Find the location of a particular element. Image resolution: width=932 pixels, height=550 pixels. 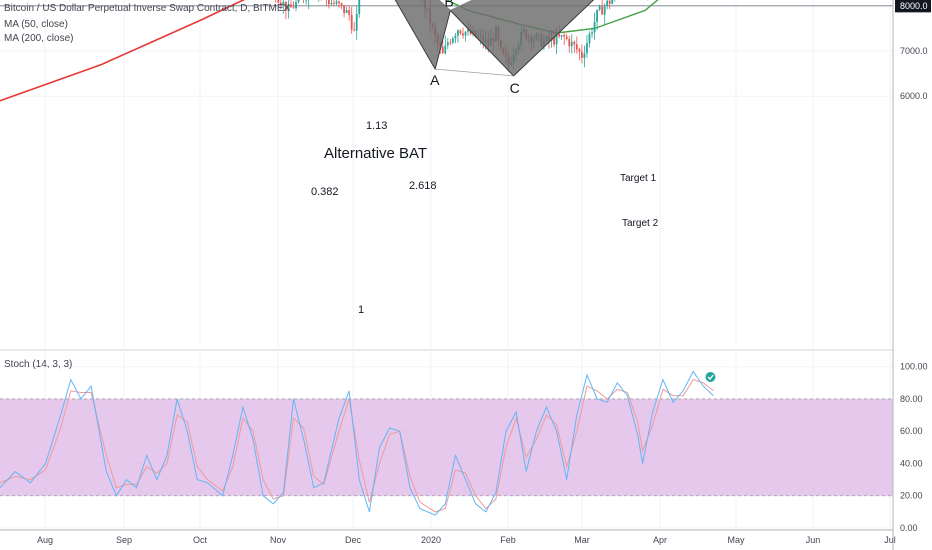

stoch-y-tick-label: 60.00 is located at coordinates (911, 431).